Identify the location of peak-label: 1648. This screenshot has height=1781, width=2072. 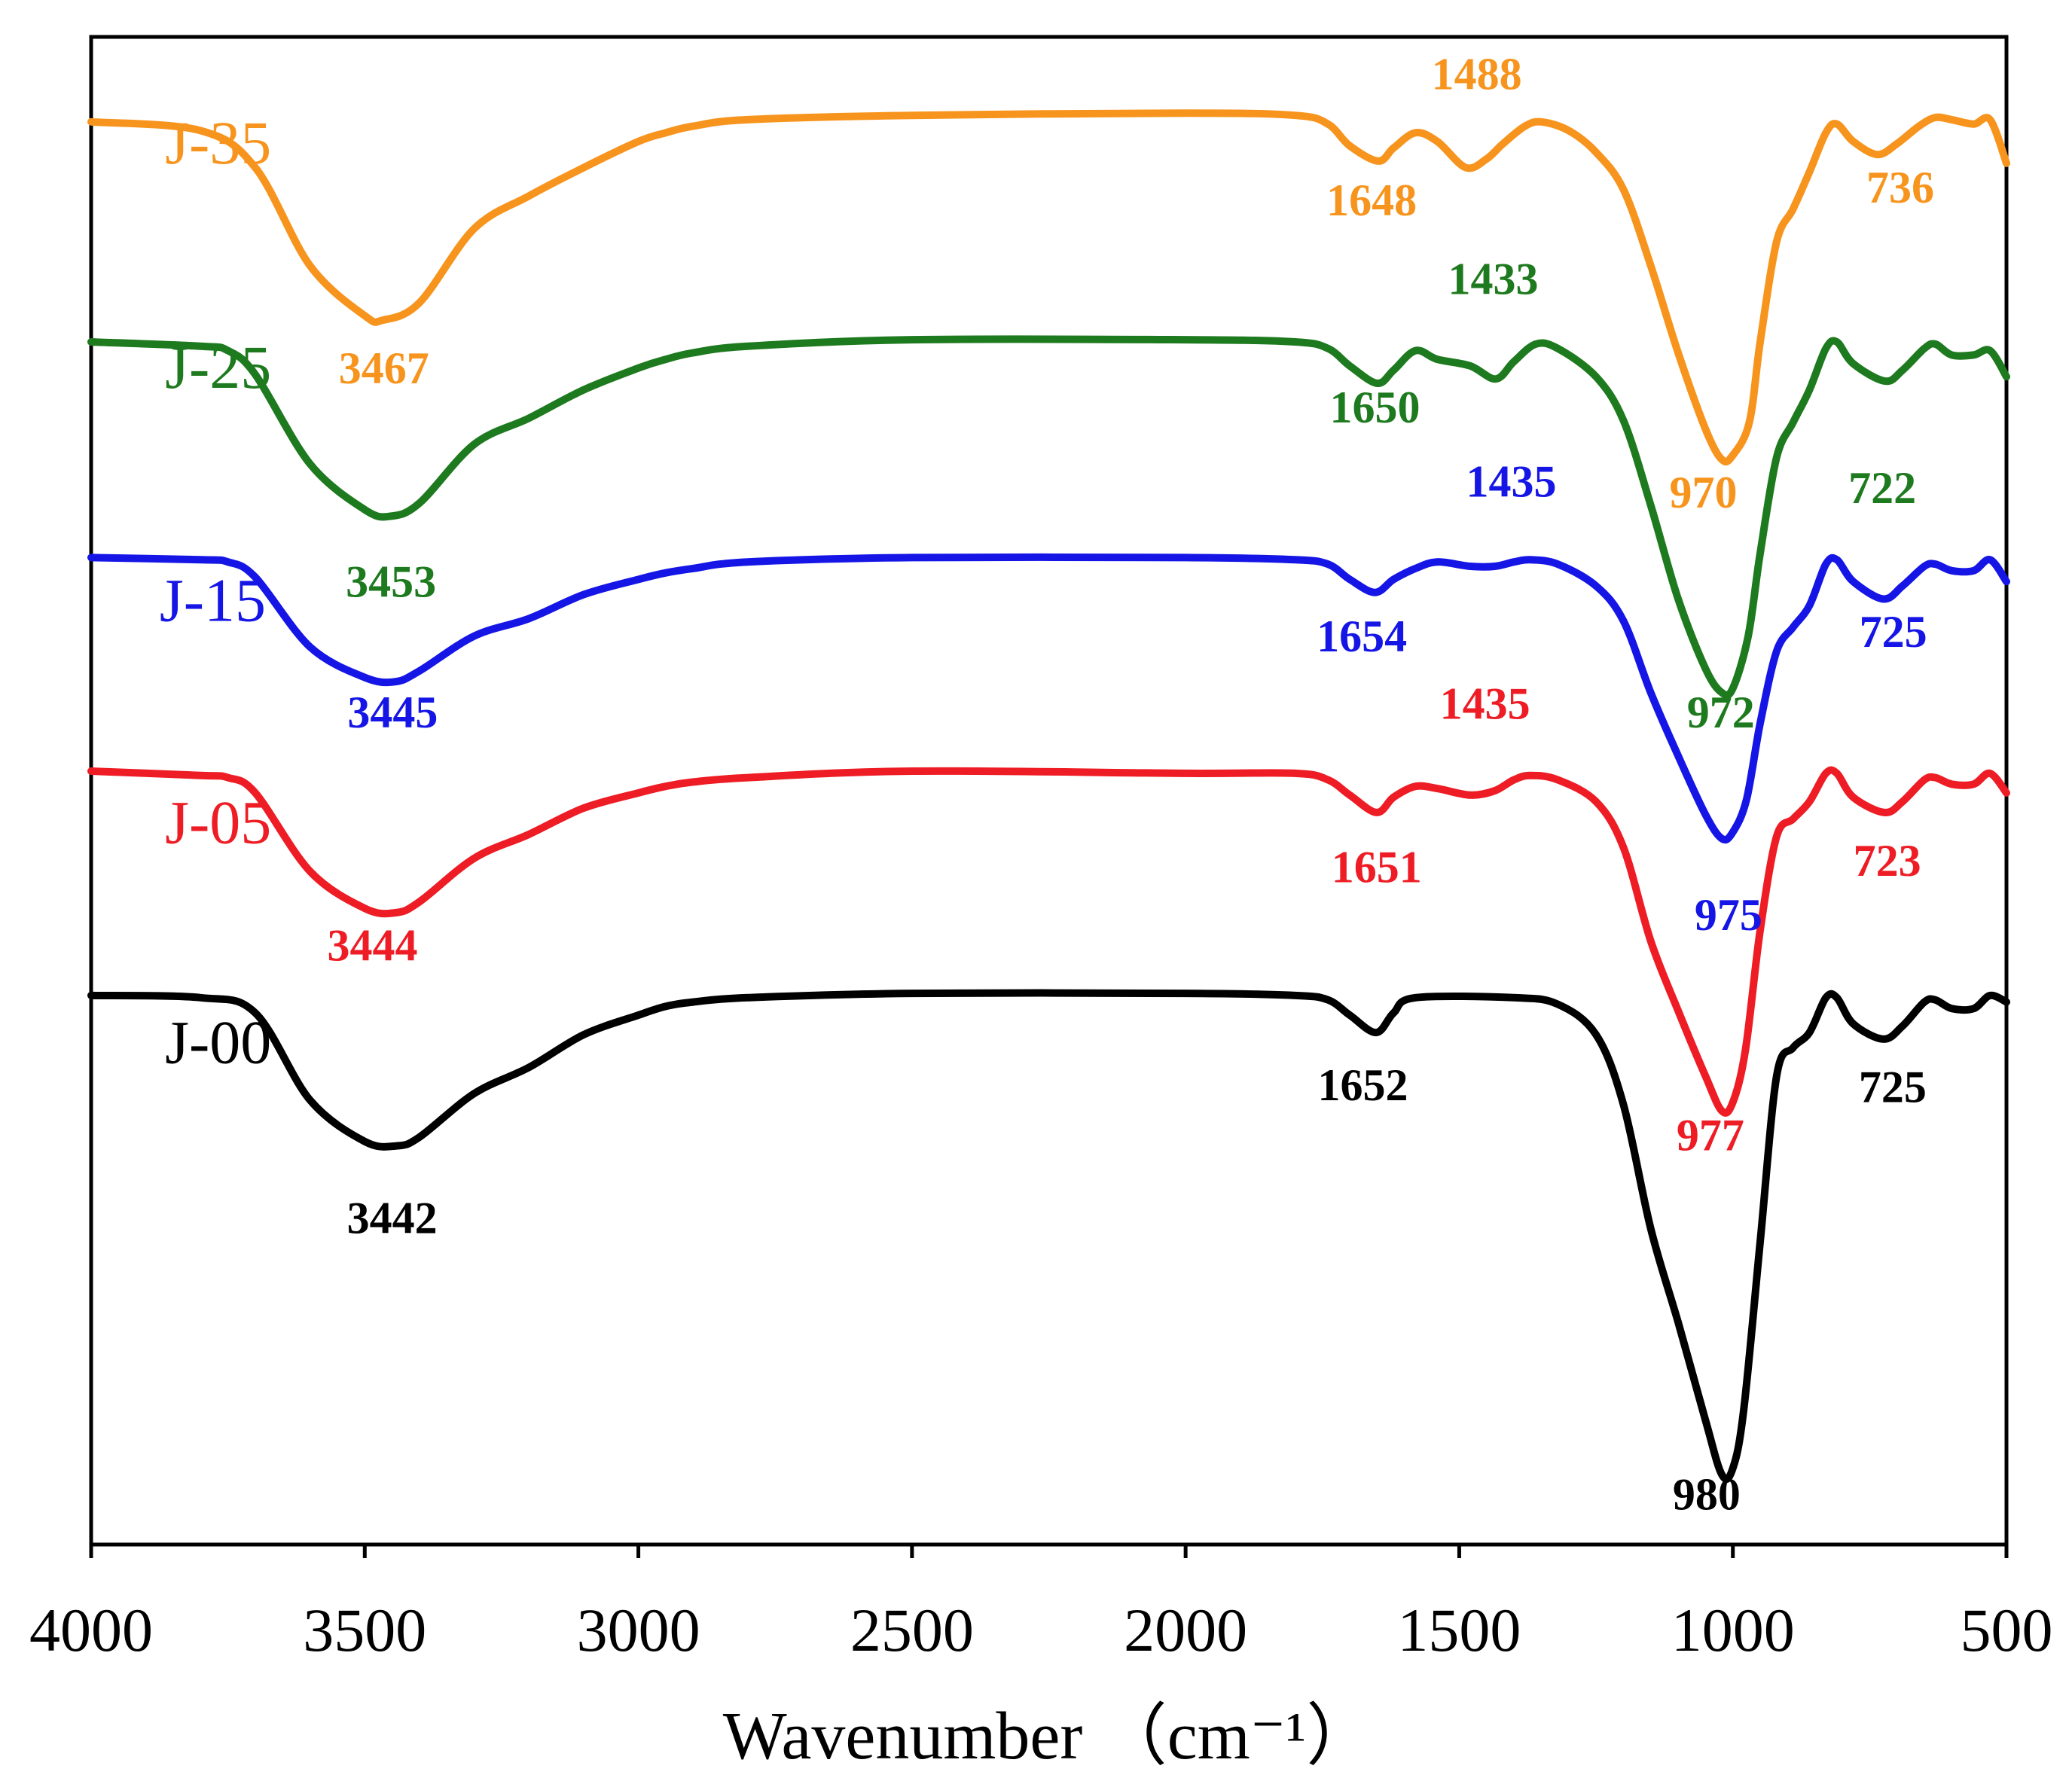
(1371, 200).